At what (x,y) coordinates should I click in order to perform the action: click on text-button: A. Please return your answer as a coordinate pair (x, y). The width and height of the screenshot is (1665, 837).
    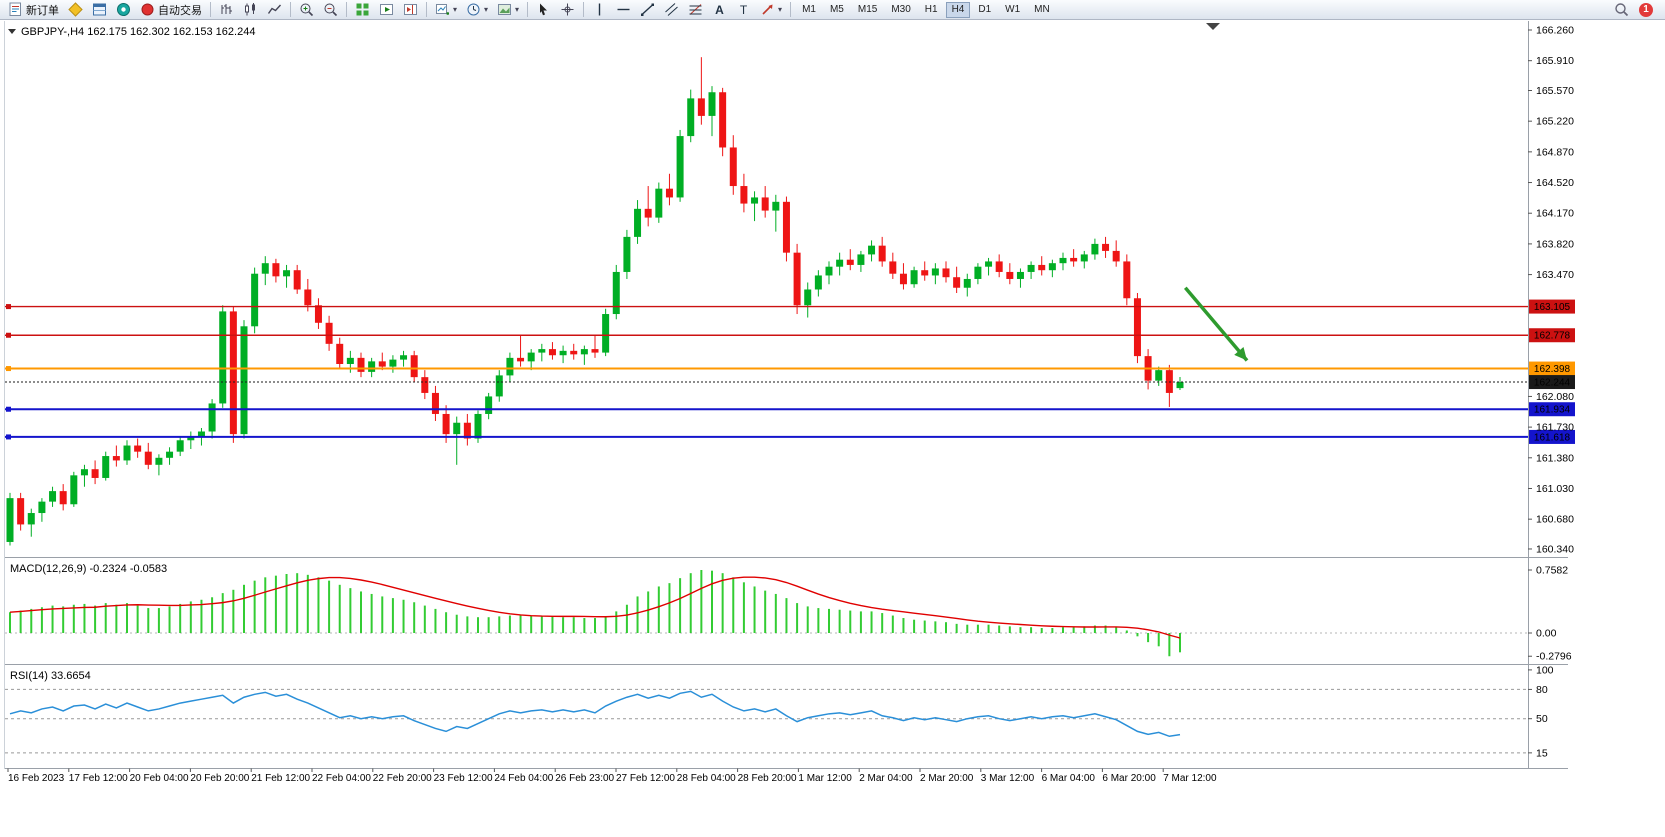
    Looking at the image, I should click on (719, 10).